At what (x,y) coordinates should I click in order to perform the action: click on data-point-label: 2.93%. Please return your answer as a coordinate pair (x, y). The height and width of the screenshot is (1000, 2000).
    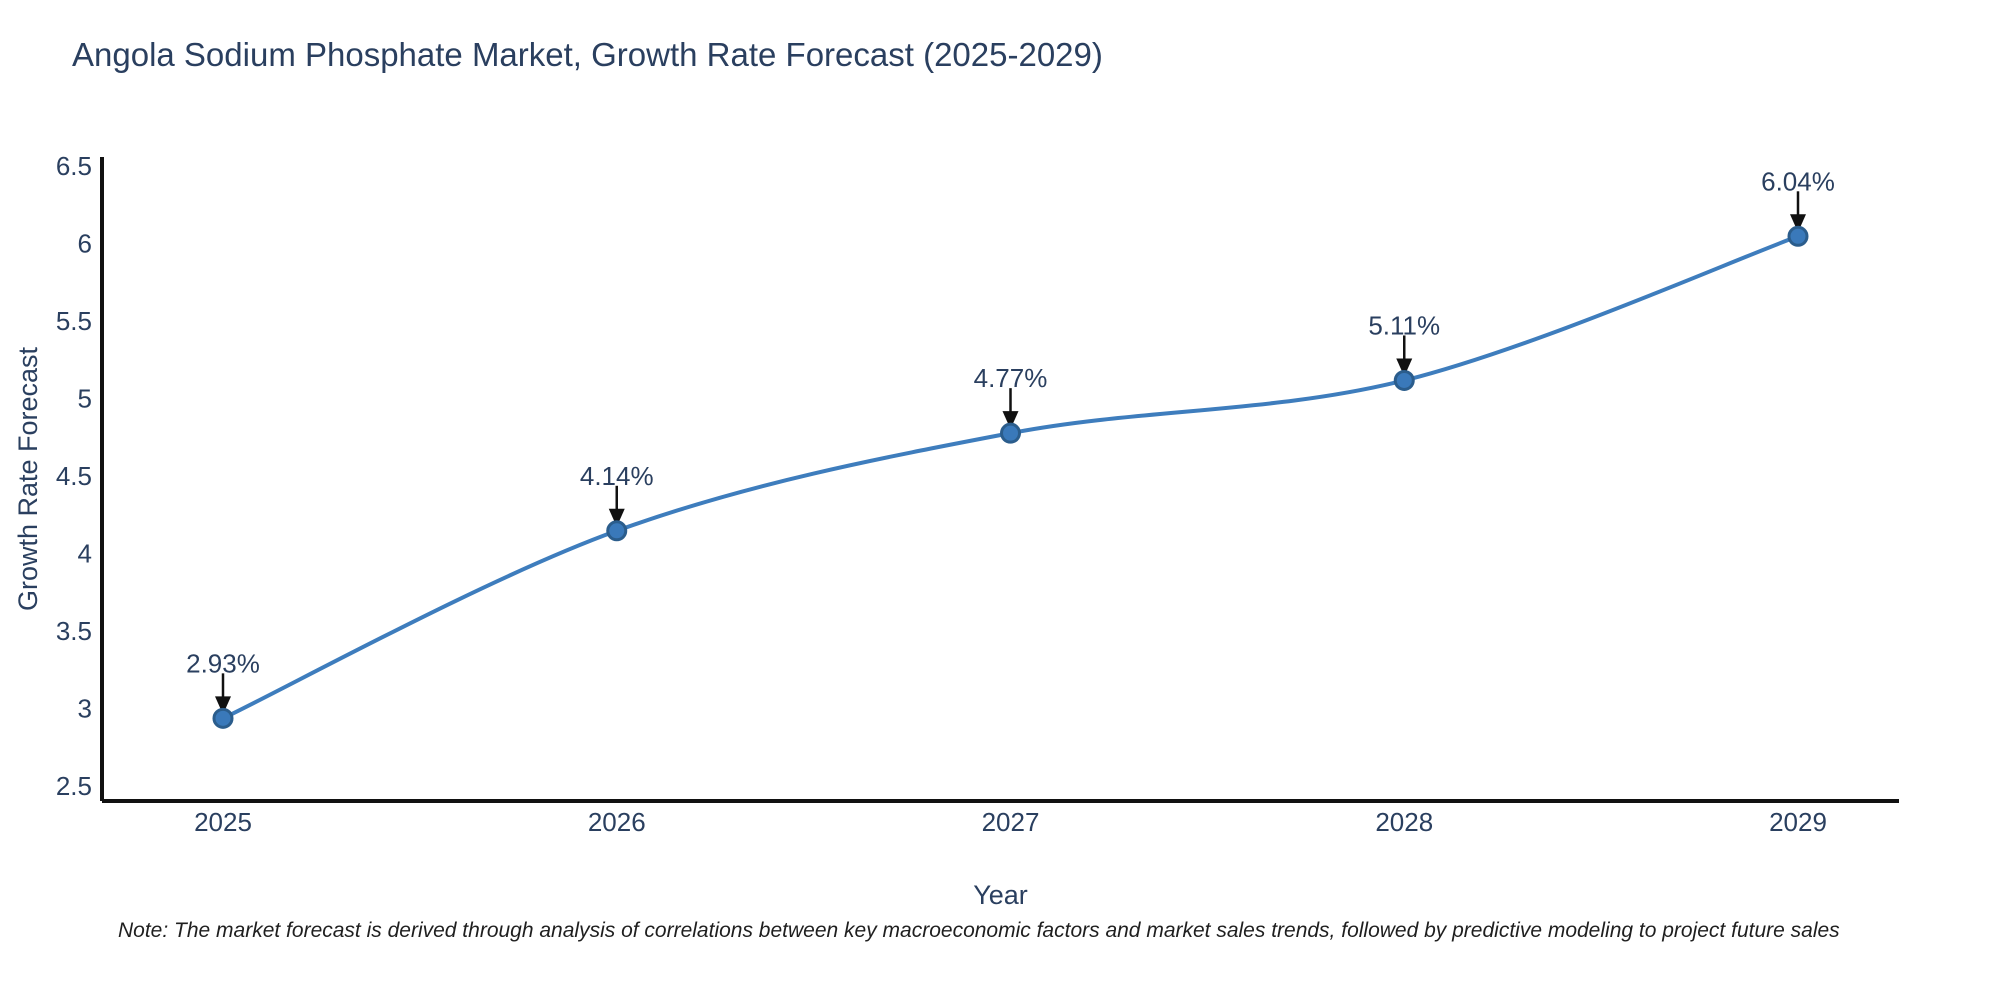
    Looking at the image, I should click on (223, 663).